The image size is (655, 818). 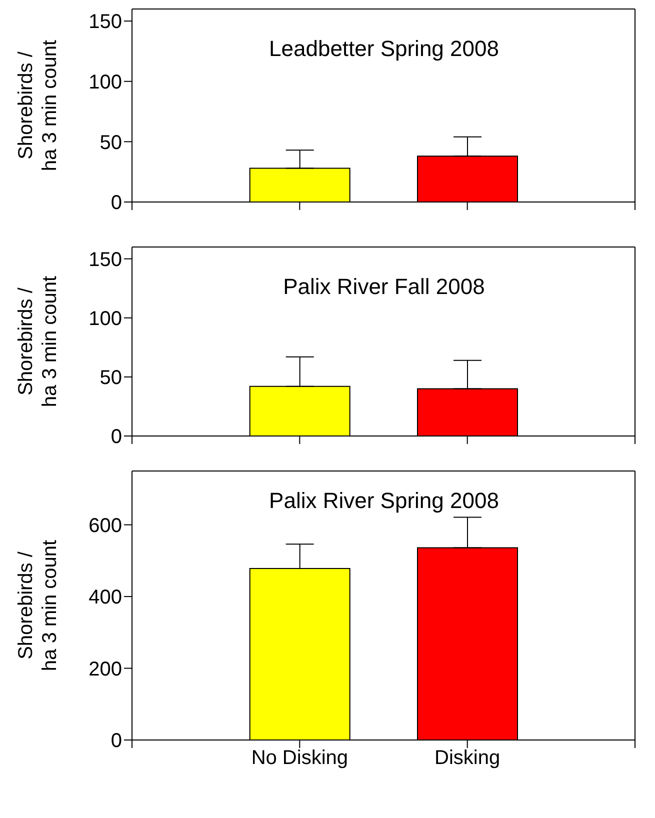 I want to click on text: Leadbetter Spring 2008, so click(x=384, y=49).